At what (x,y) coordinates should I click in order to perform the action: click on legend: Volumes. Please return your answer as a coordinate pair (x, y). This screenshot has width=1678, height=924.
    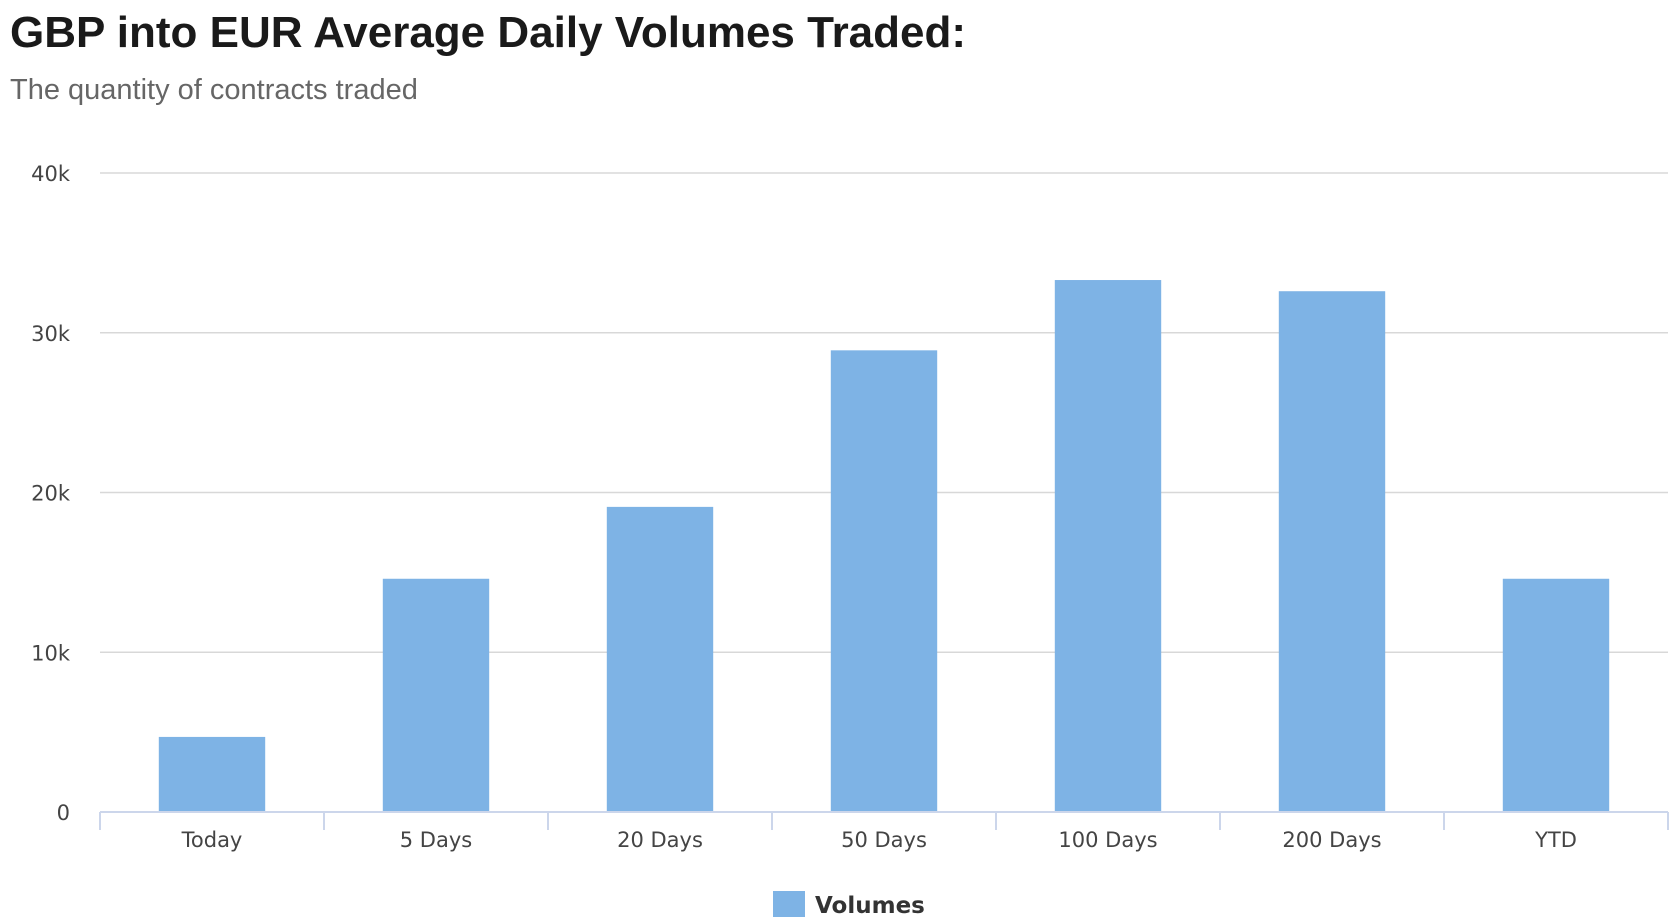
    Looking at the image, I should click on (849, 905).